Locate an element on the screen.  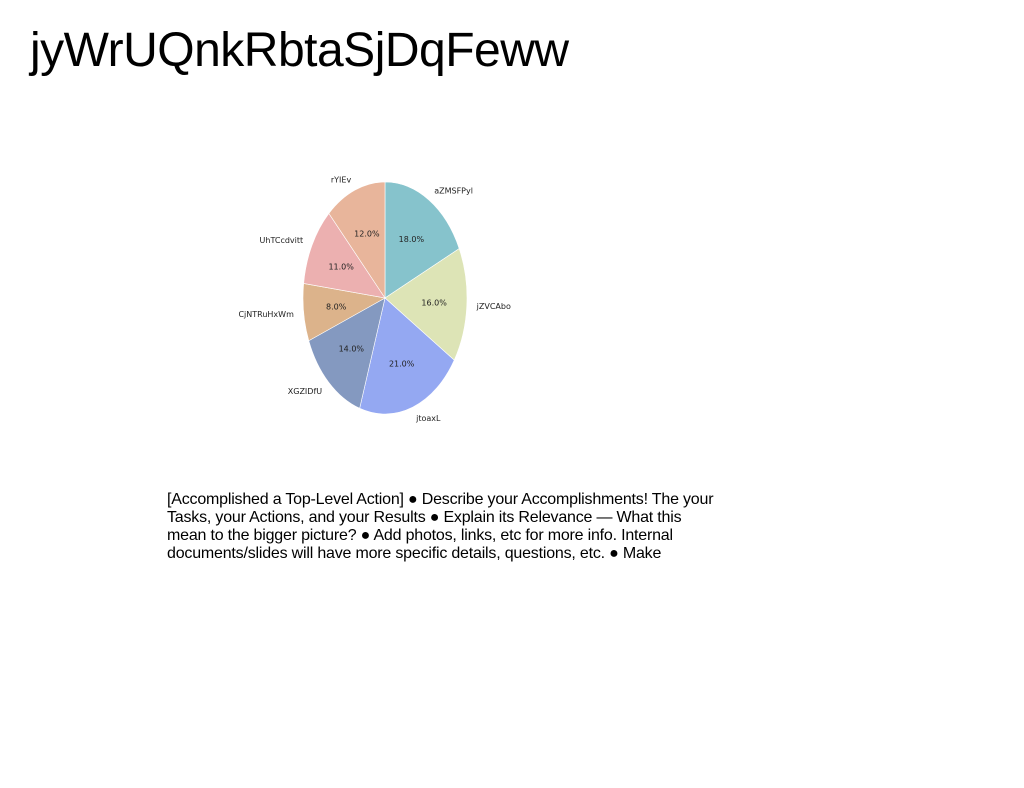
pie-percent-label: 18.0% is located at coordinates (412, 239).